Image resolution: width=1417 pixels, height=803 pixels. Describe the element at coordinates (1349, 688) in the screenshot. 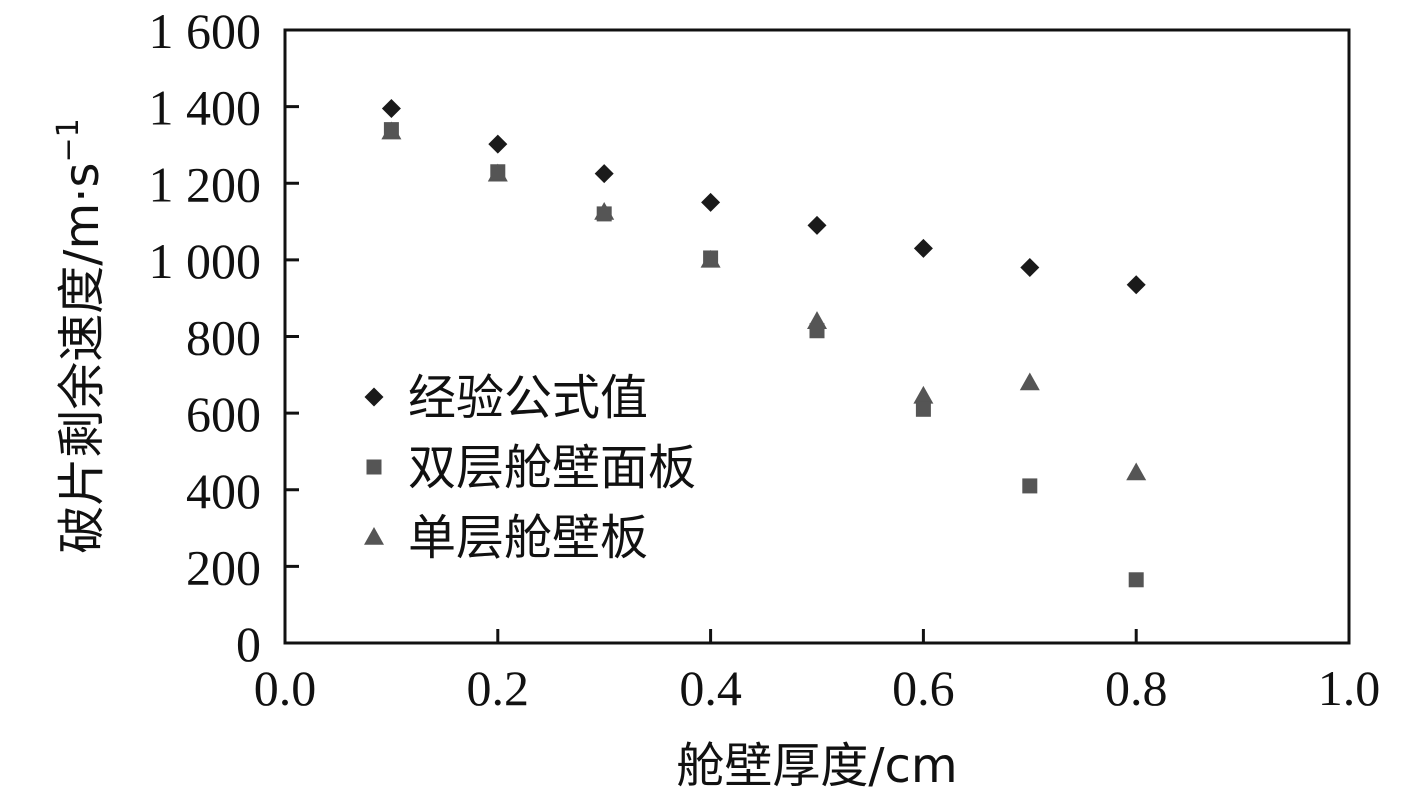

I see `x-tick-label: 1.0` at that location.